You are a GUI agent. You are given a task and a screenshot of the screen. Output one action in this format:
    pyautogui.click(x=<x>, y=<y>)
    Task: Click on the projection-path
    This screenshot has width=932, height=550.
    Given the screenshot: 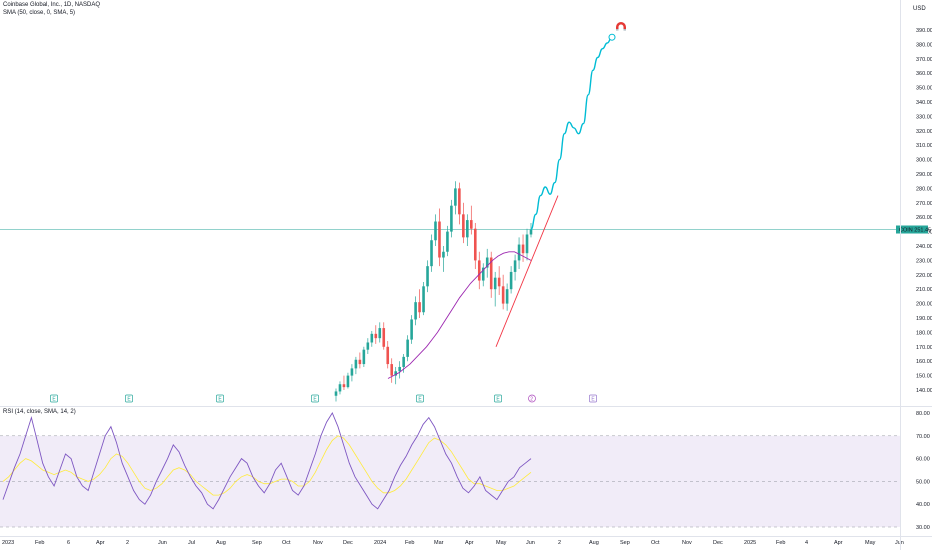 What is the action you would take?
    pyautogui.click(x=571, y=133)
    